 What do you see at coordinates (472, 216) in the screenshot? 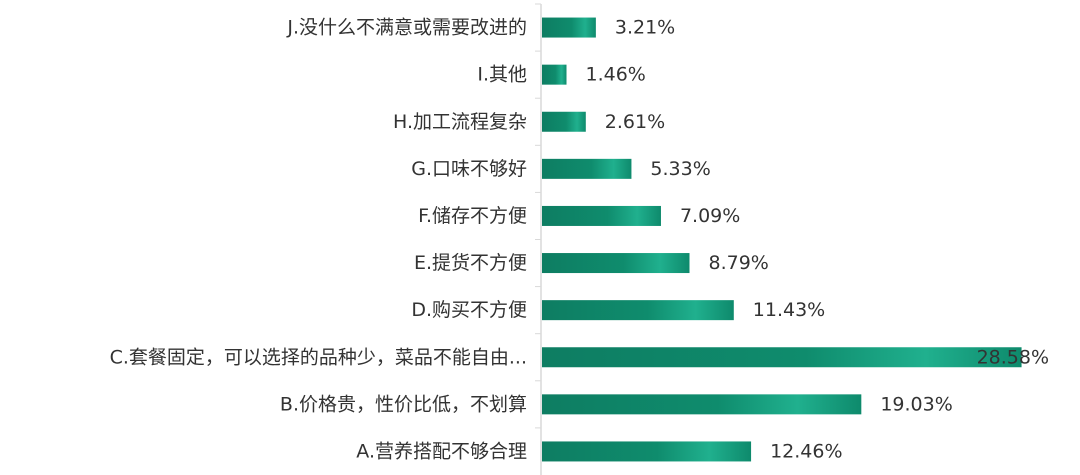
I see `category-label: F.储存不方便` at bounding box center [472, 216].